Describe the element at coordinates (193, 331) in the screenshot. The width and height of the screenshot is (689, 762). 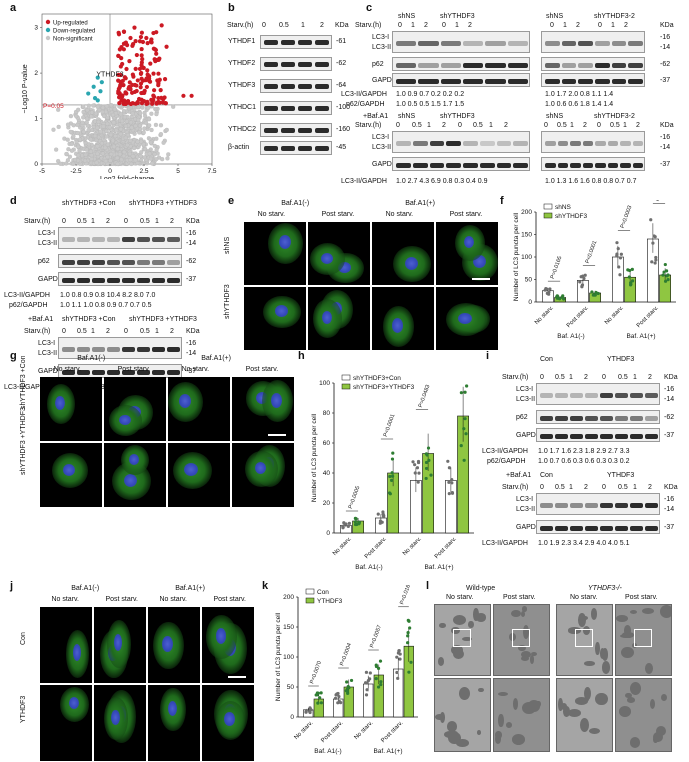
I see `d-kda-b: KDa` at that location.